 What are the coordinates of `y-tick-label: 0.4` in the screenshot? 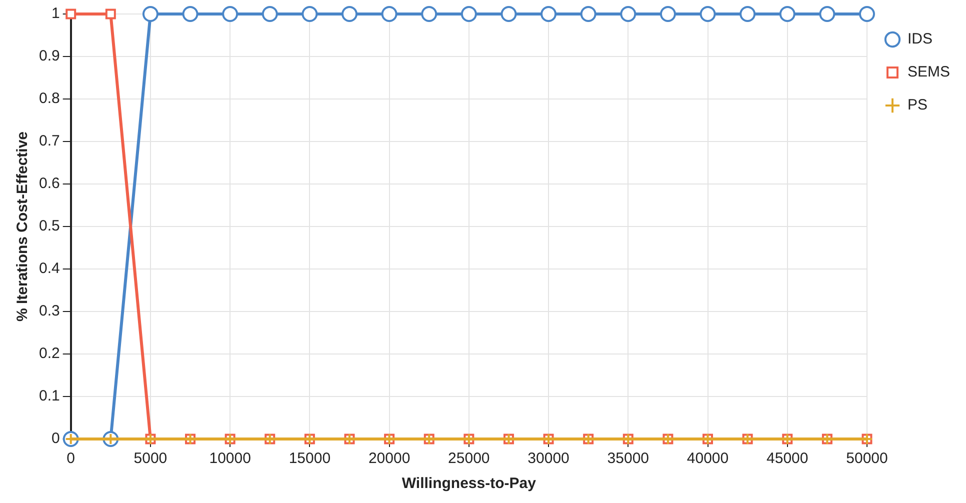 It's located at (49, 269).